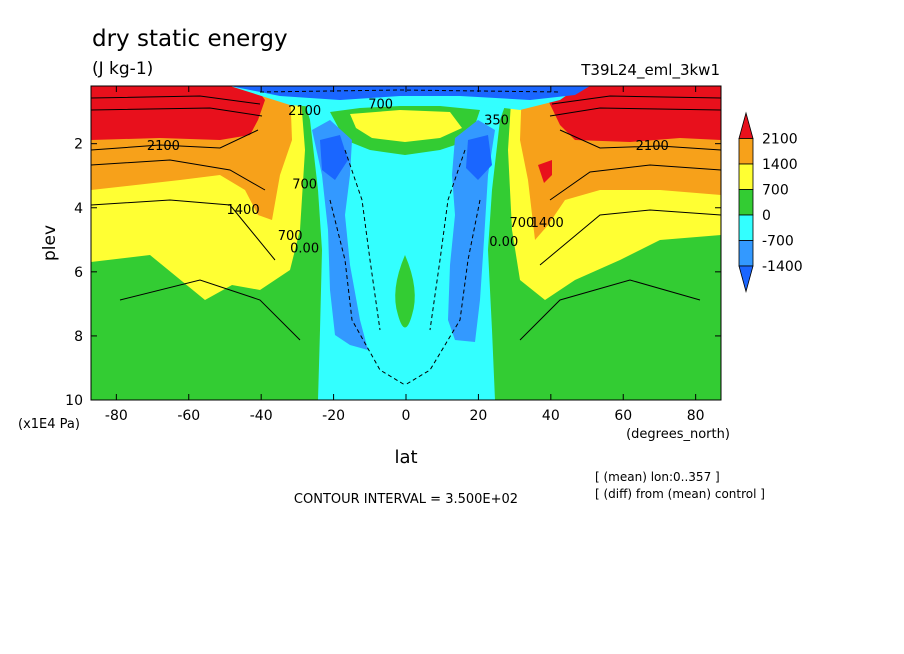 This screenshot has width=904, height=654. Describe the element at coordinates (78, 145) in the screenshot. I see `y-tick-label: 2` at that location.